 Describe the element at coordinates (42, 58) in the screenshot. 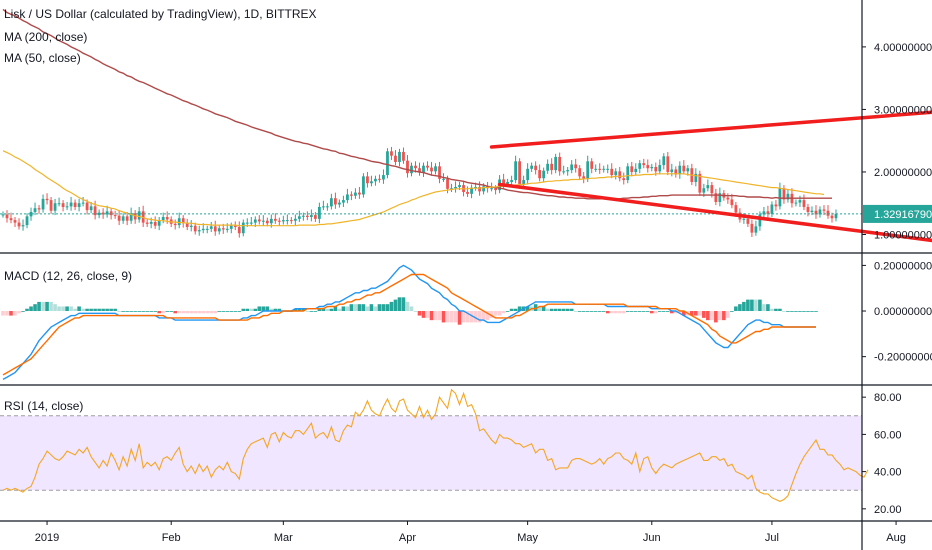

I see `ma50-legend: MA (50, close)` at that location.